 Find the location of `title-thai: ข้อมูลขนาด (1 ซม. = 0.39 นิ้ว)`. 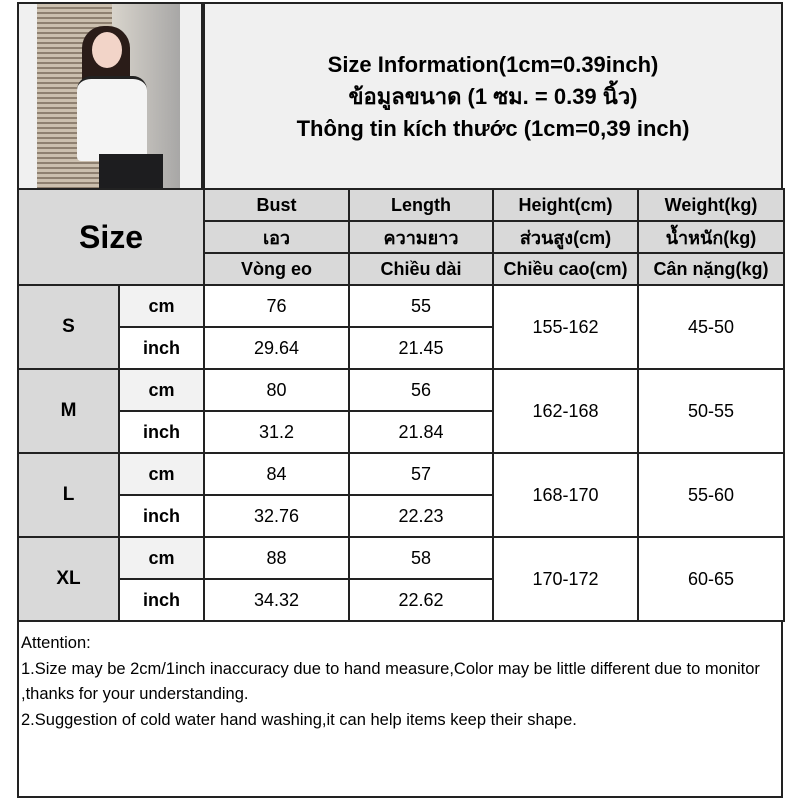

title-thai: ข้อมูลขนาด (1 ซม. = 0.39 นิ้ว) is located at coordinates (493, 96).